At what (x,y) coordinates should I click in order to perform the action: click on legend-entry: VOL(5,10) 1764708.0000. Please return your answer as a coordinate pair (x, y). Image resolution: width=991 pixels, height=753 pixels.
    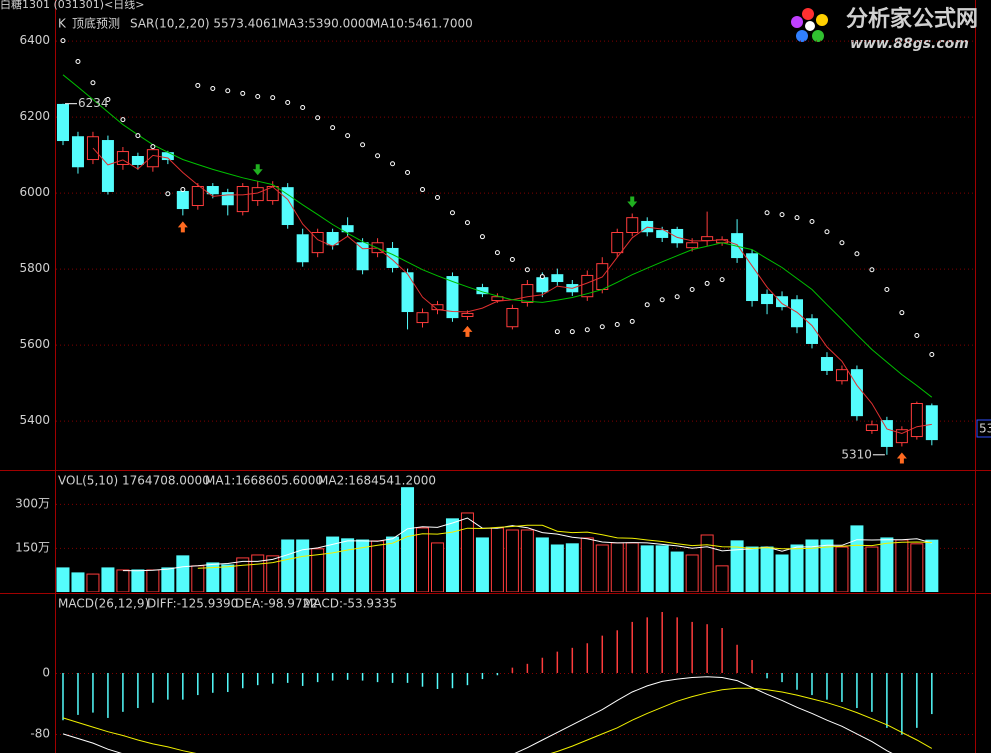
    Looking at the image, I should click on (134, 481).